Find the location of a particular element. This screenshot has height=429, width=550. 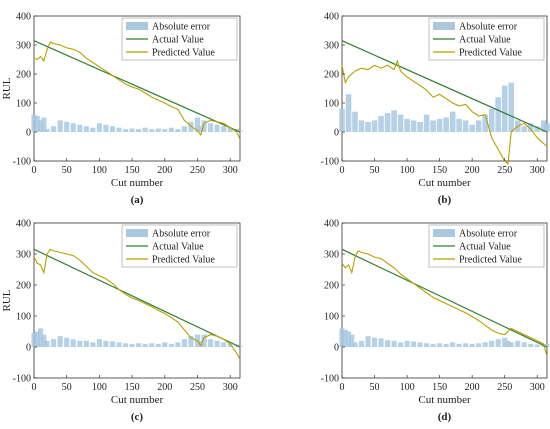

y-tick-label: 0 is located at coordinates (28, 133).